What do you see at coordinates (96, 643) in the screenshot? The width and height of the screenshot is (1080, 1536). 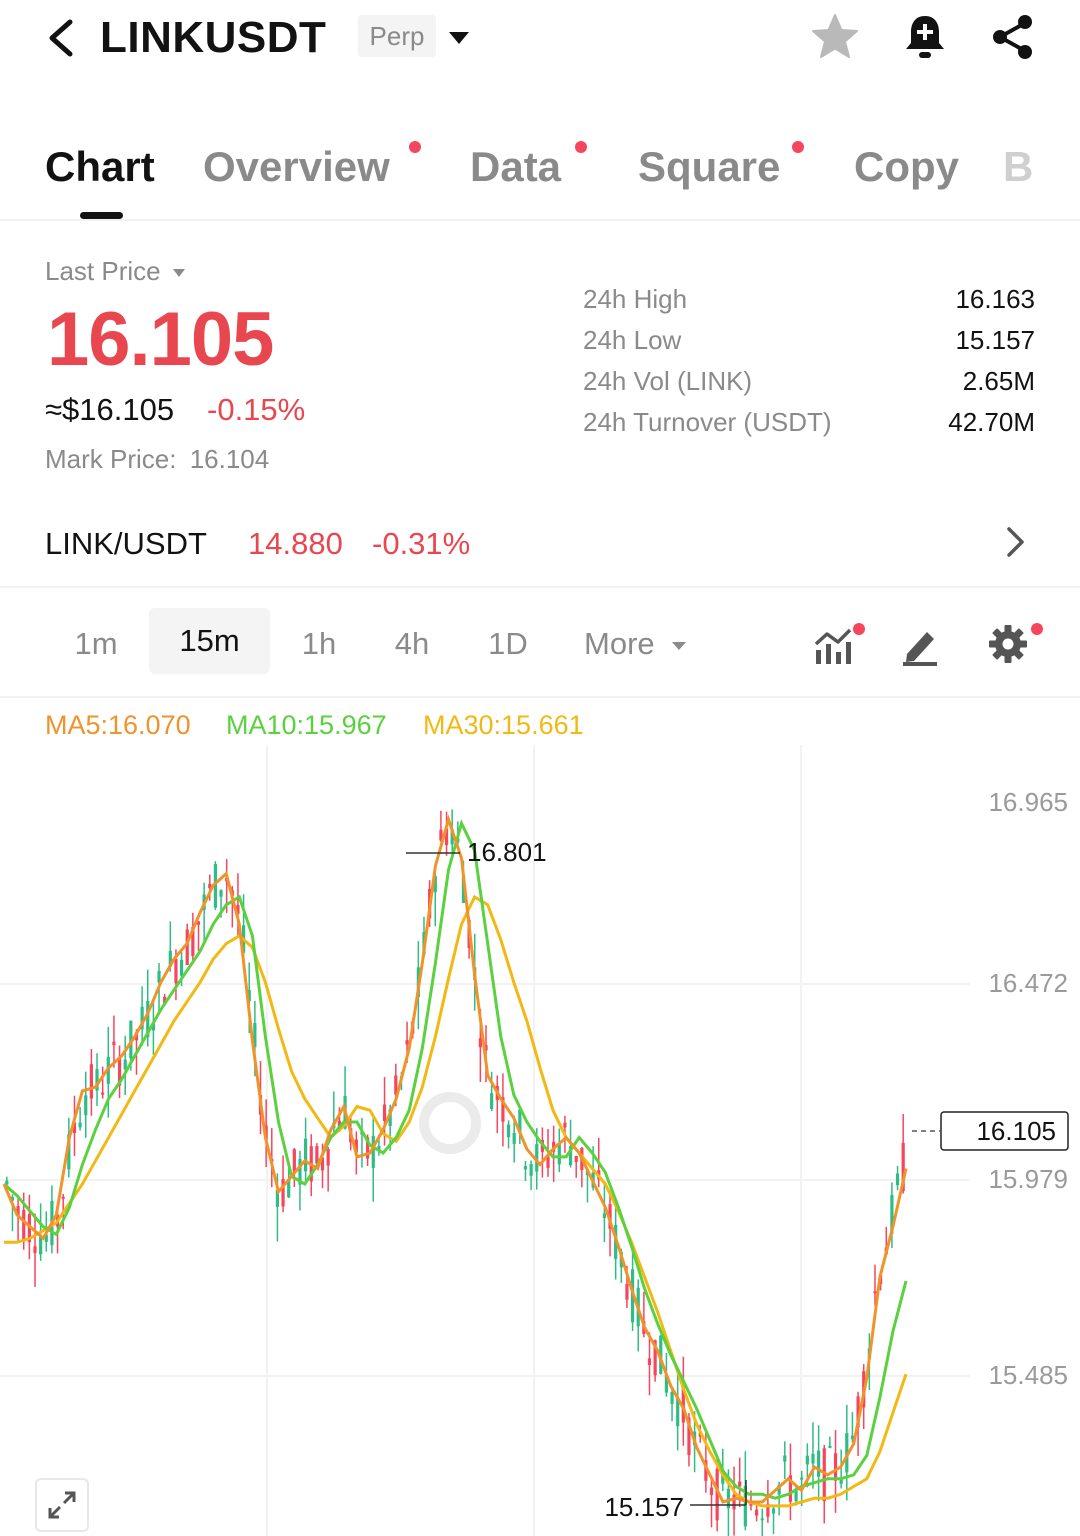 I see `interval-1m: 1m` at bounding box center [96, 643].